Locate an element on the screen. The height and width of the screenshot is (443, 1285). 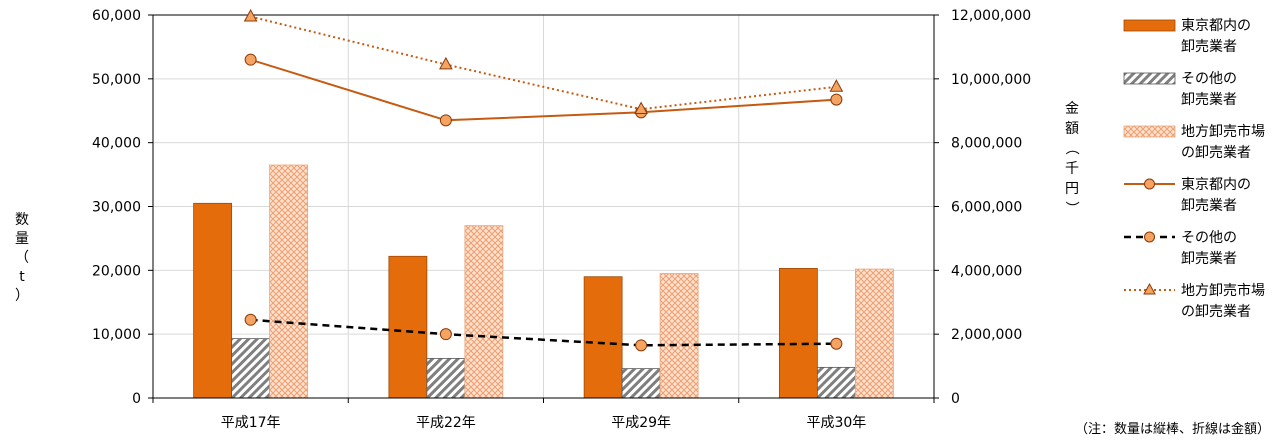
y-left-title-char: t is located at coordinates (22, 277).